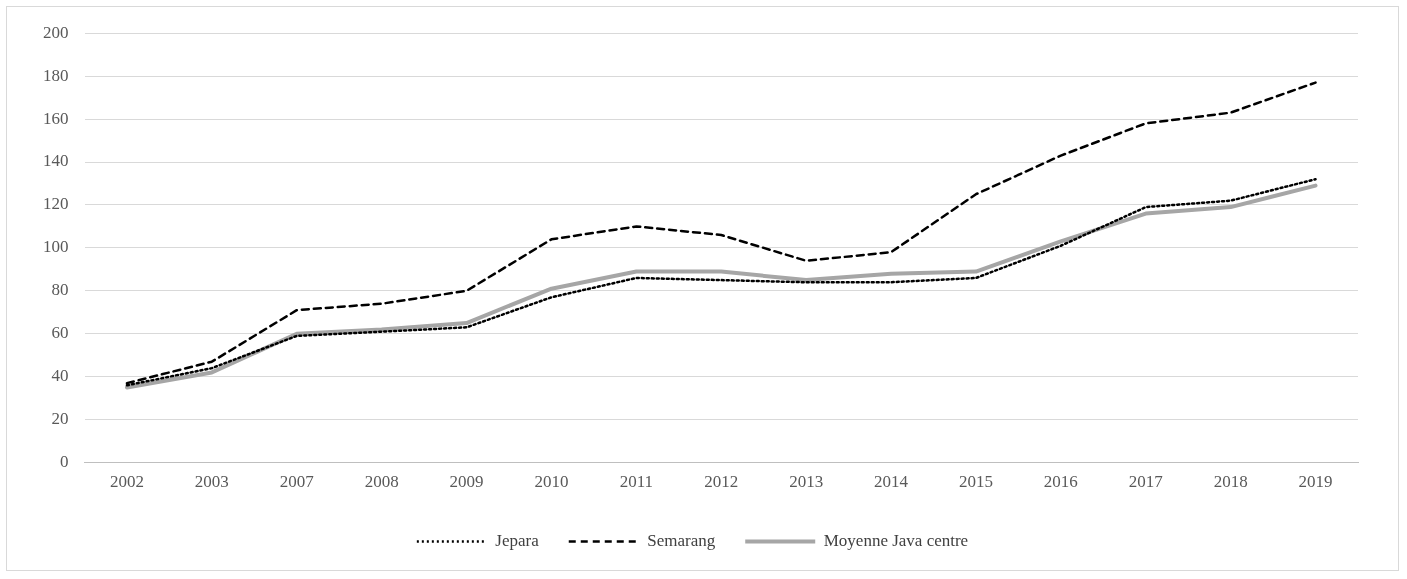 Image resolution: width=1407 pixels, height=579 pixels. I want to click on y-tick-label: 140, so click(56, 161).